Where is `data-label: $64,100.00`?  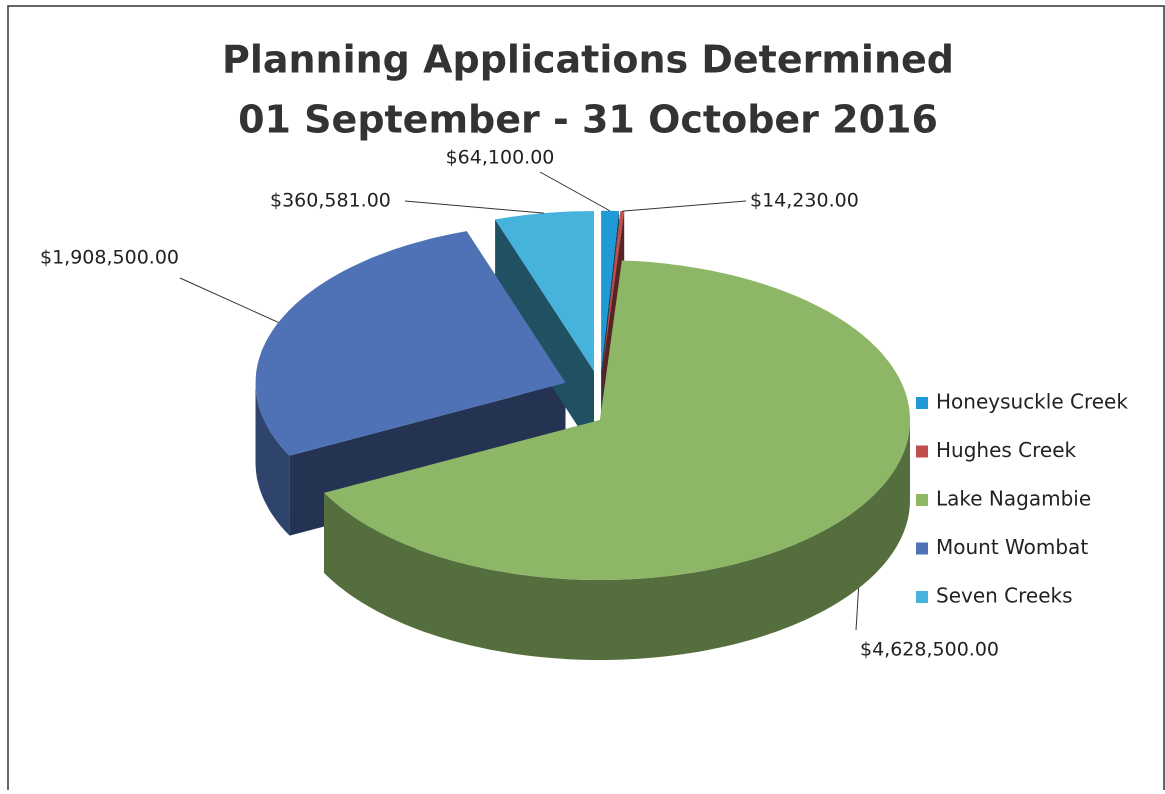
data-label: $64,100.00 is located at coordinates (500, 158).